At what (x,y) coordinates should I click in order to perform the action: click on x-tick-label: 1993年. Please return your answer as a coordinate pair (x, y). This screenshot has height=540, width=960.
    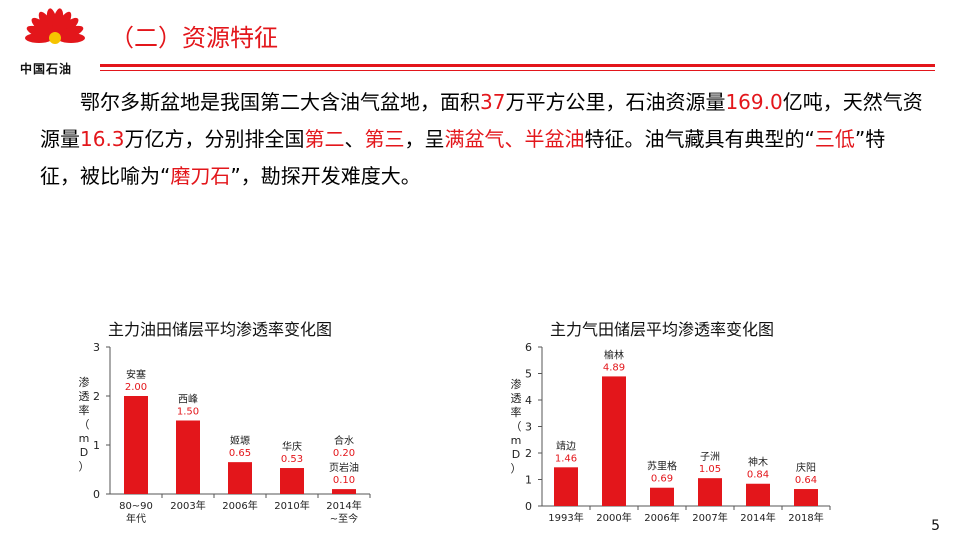
    Looking at the image, I should click on (565, 517).